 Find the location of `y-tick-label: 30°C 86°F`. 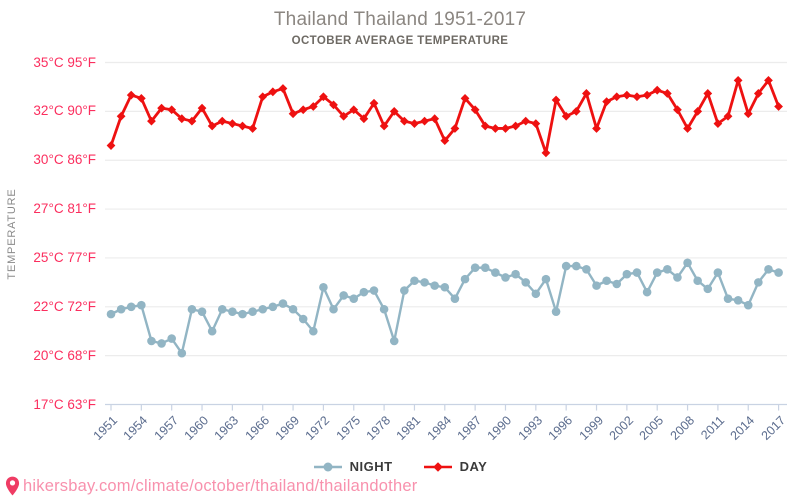

y-tick-label: 30°C 86°F is located at coordinates (64, 160).